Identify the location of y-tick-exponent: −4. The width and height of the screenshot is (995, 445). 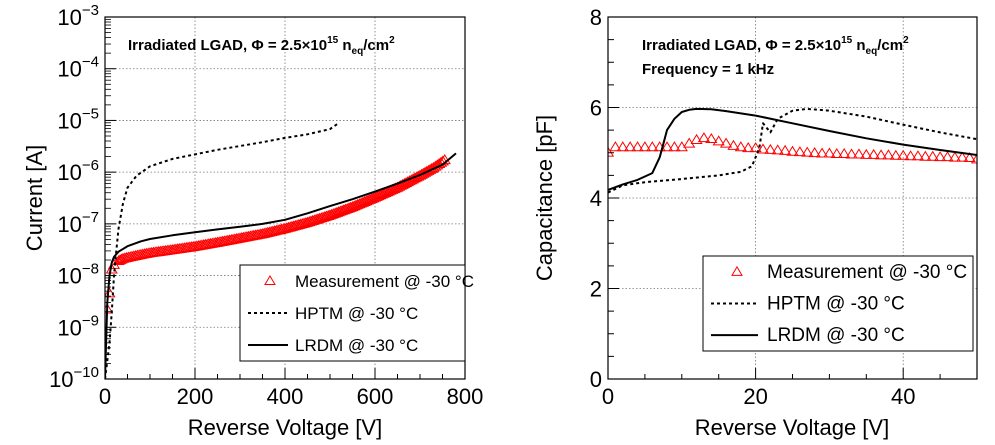
(90, 62).